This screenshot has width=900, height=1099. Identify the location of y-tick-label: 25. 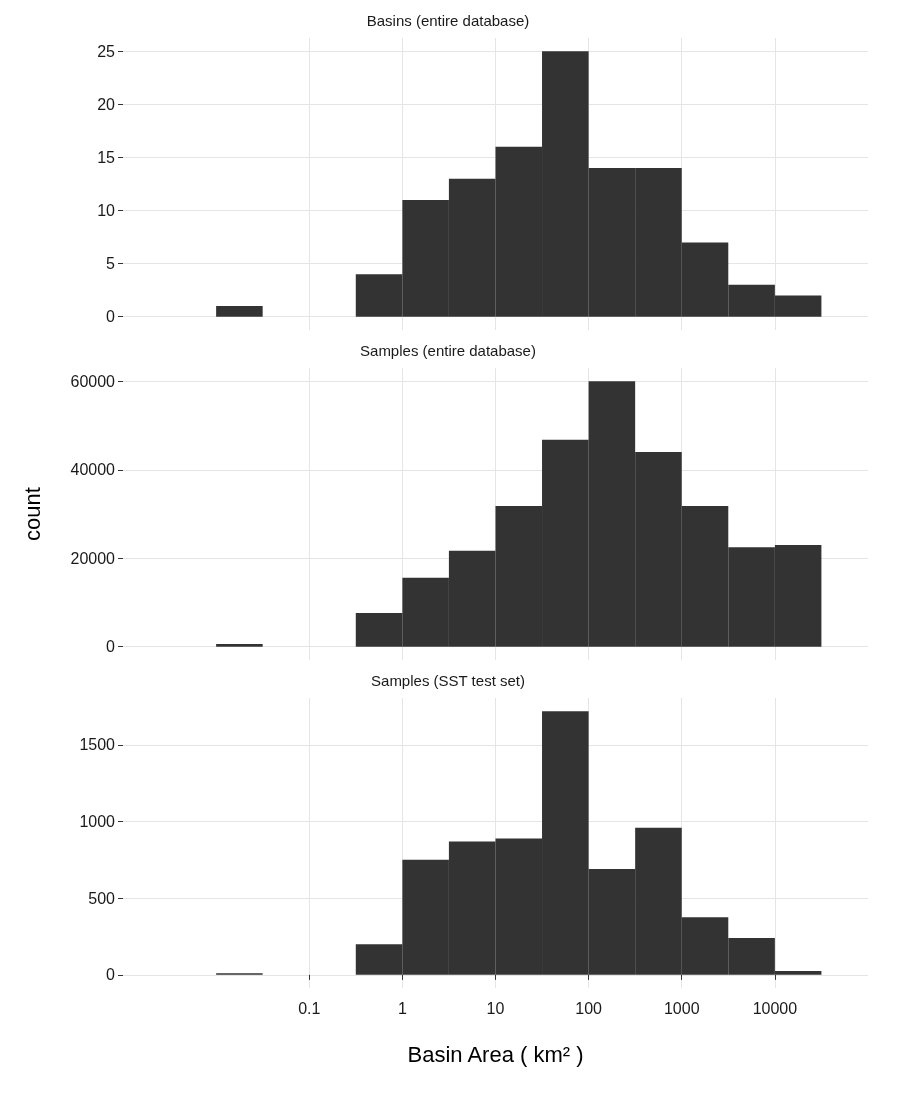
(106, 51).